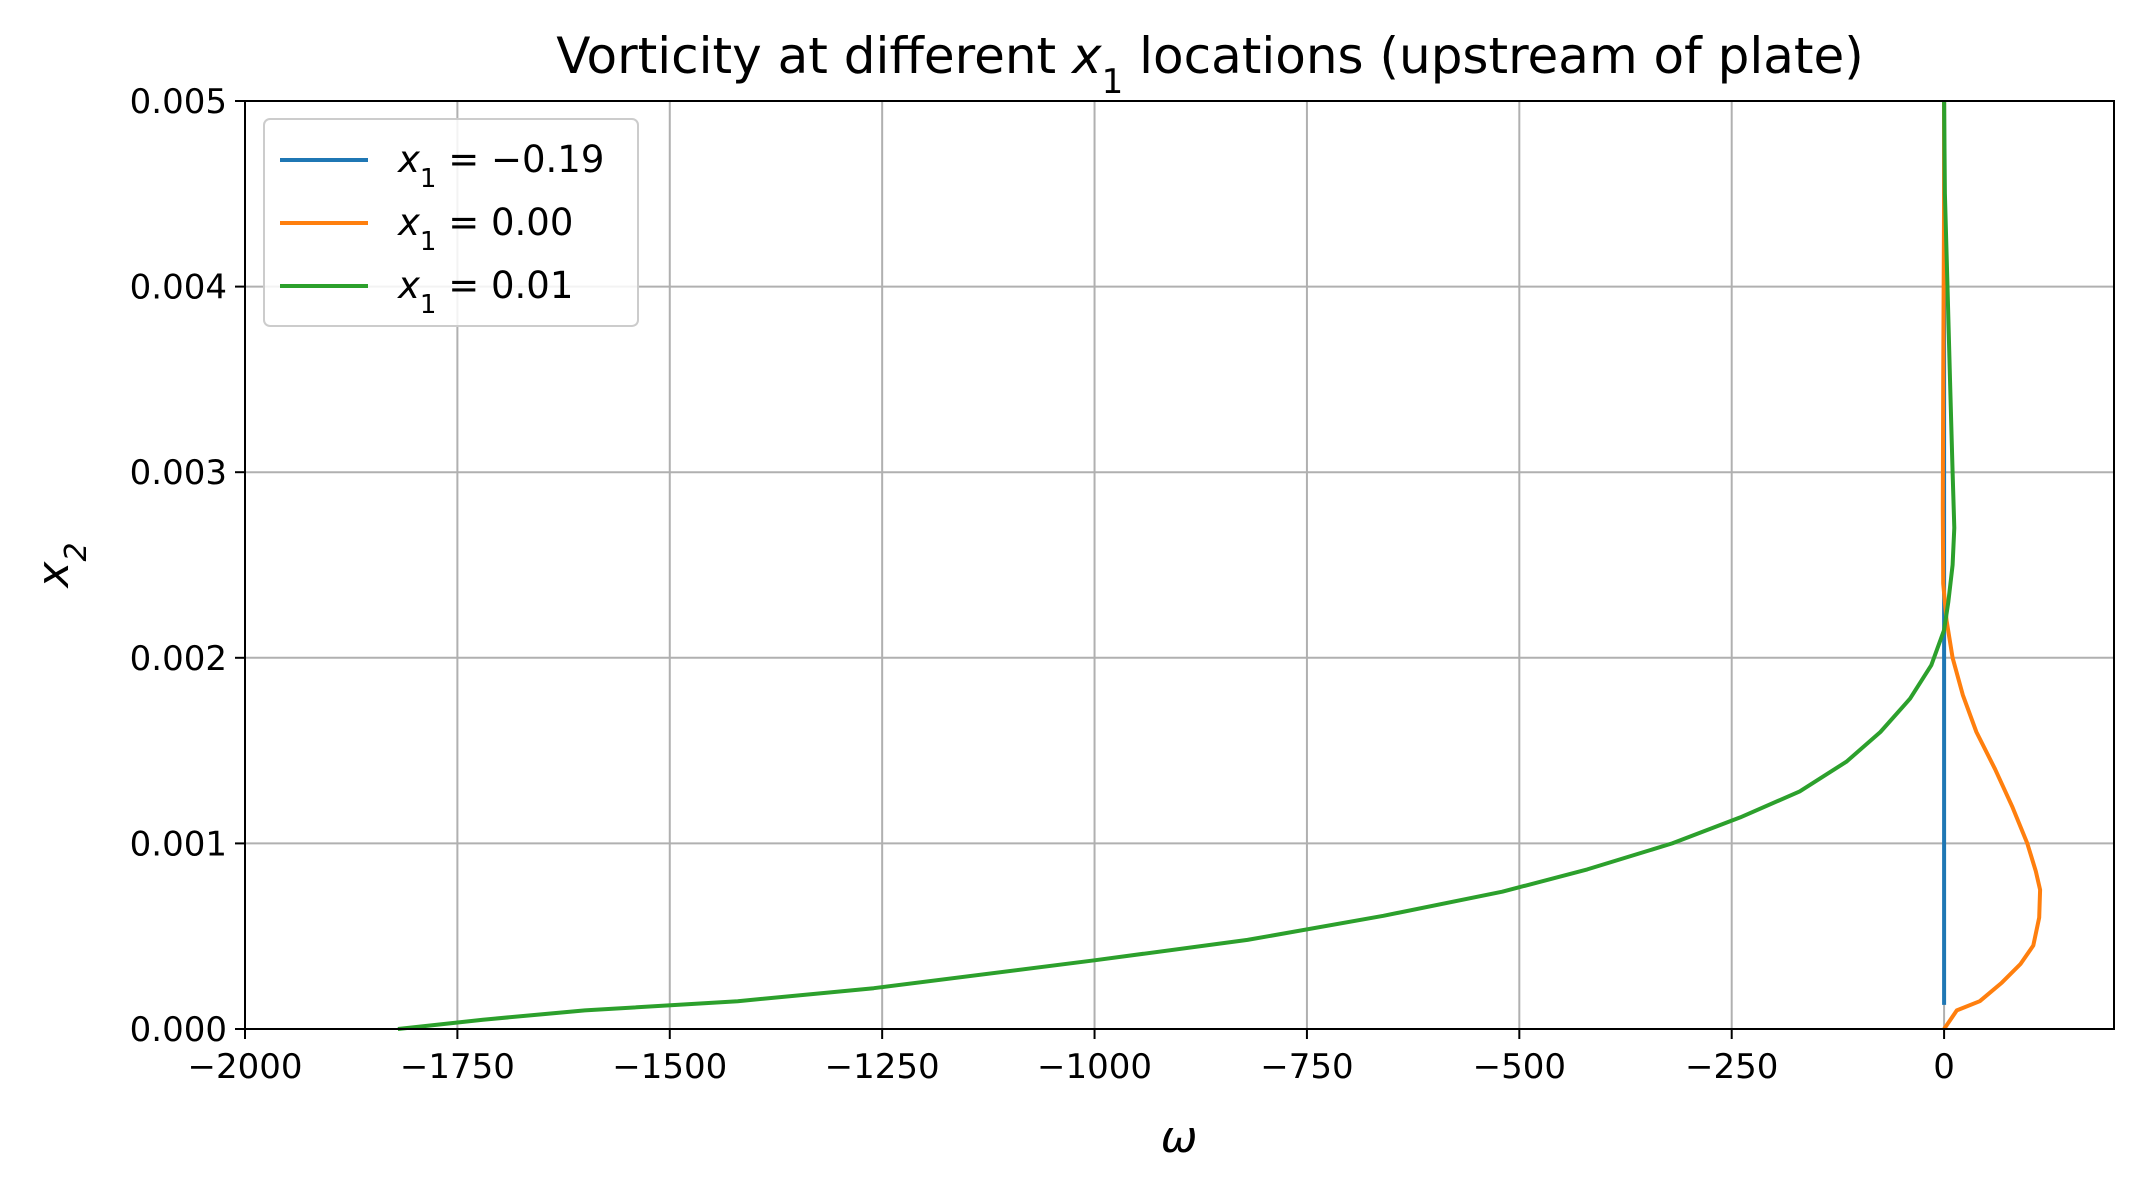 The image size is (2133, 1191). I want to click on x-tick-label: −1000, so click(1094, 1067).